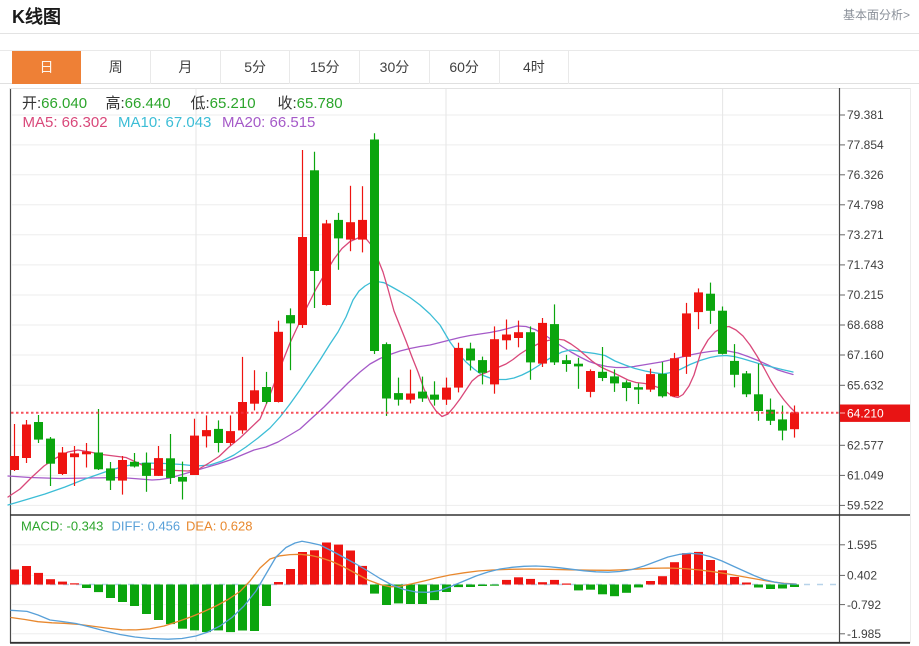  What do you see at coordinates (865, 476) in the screenshot?
I see `svg-text: 61.049` at bounding box center [865, 476].